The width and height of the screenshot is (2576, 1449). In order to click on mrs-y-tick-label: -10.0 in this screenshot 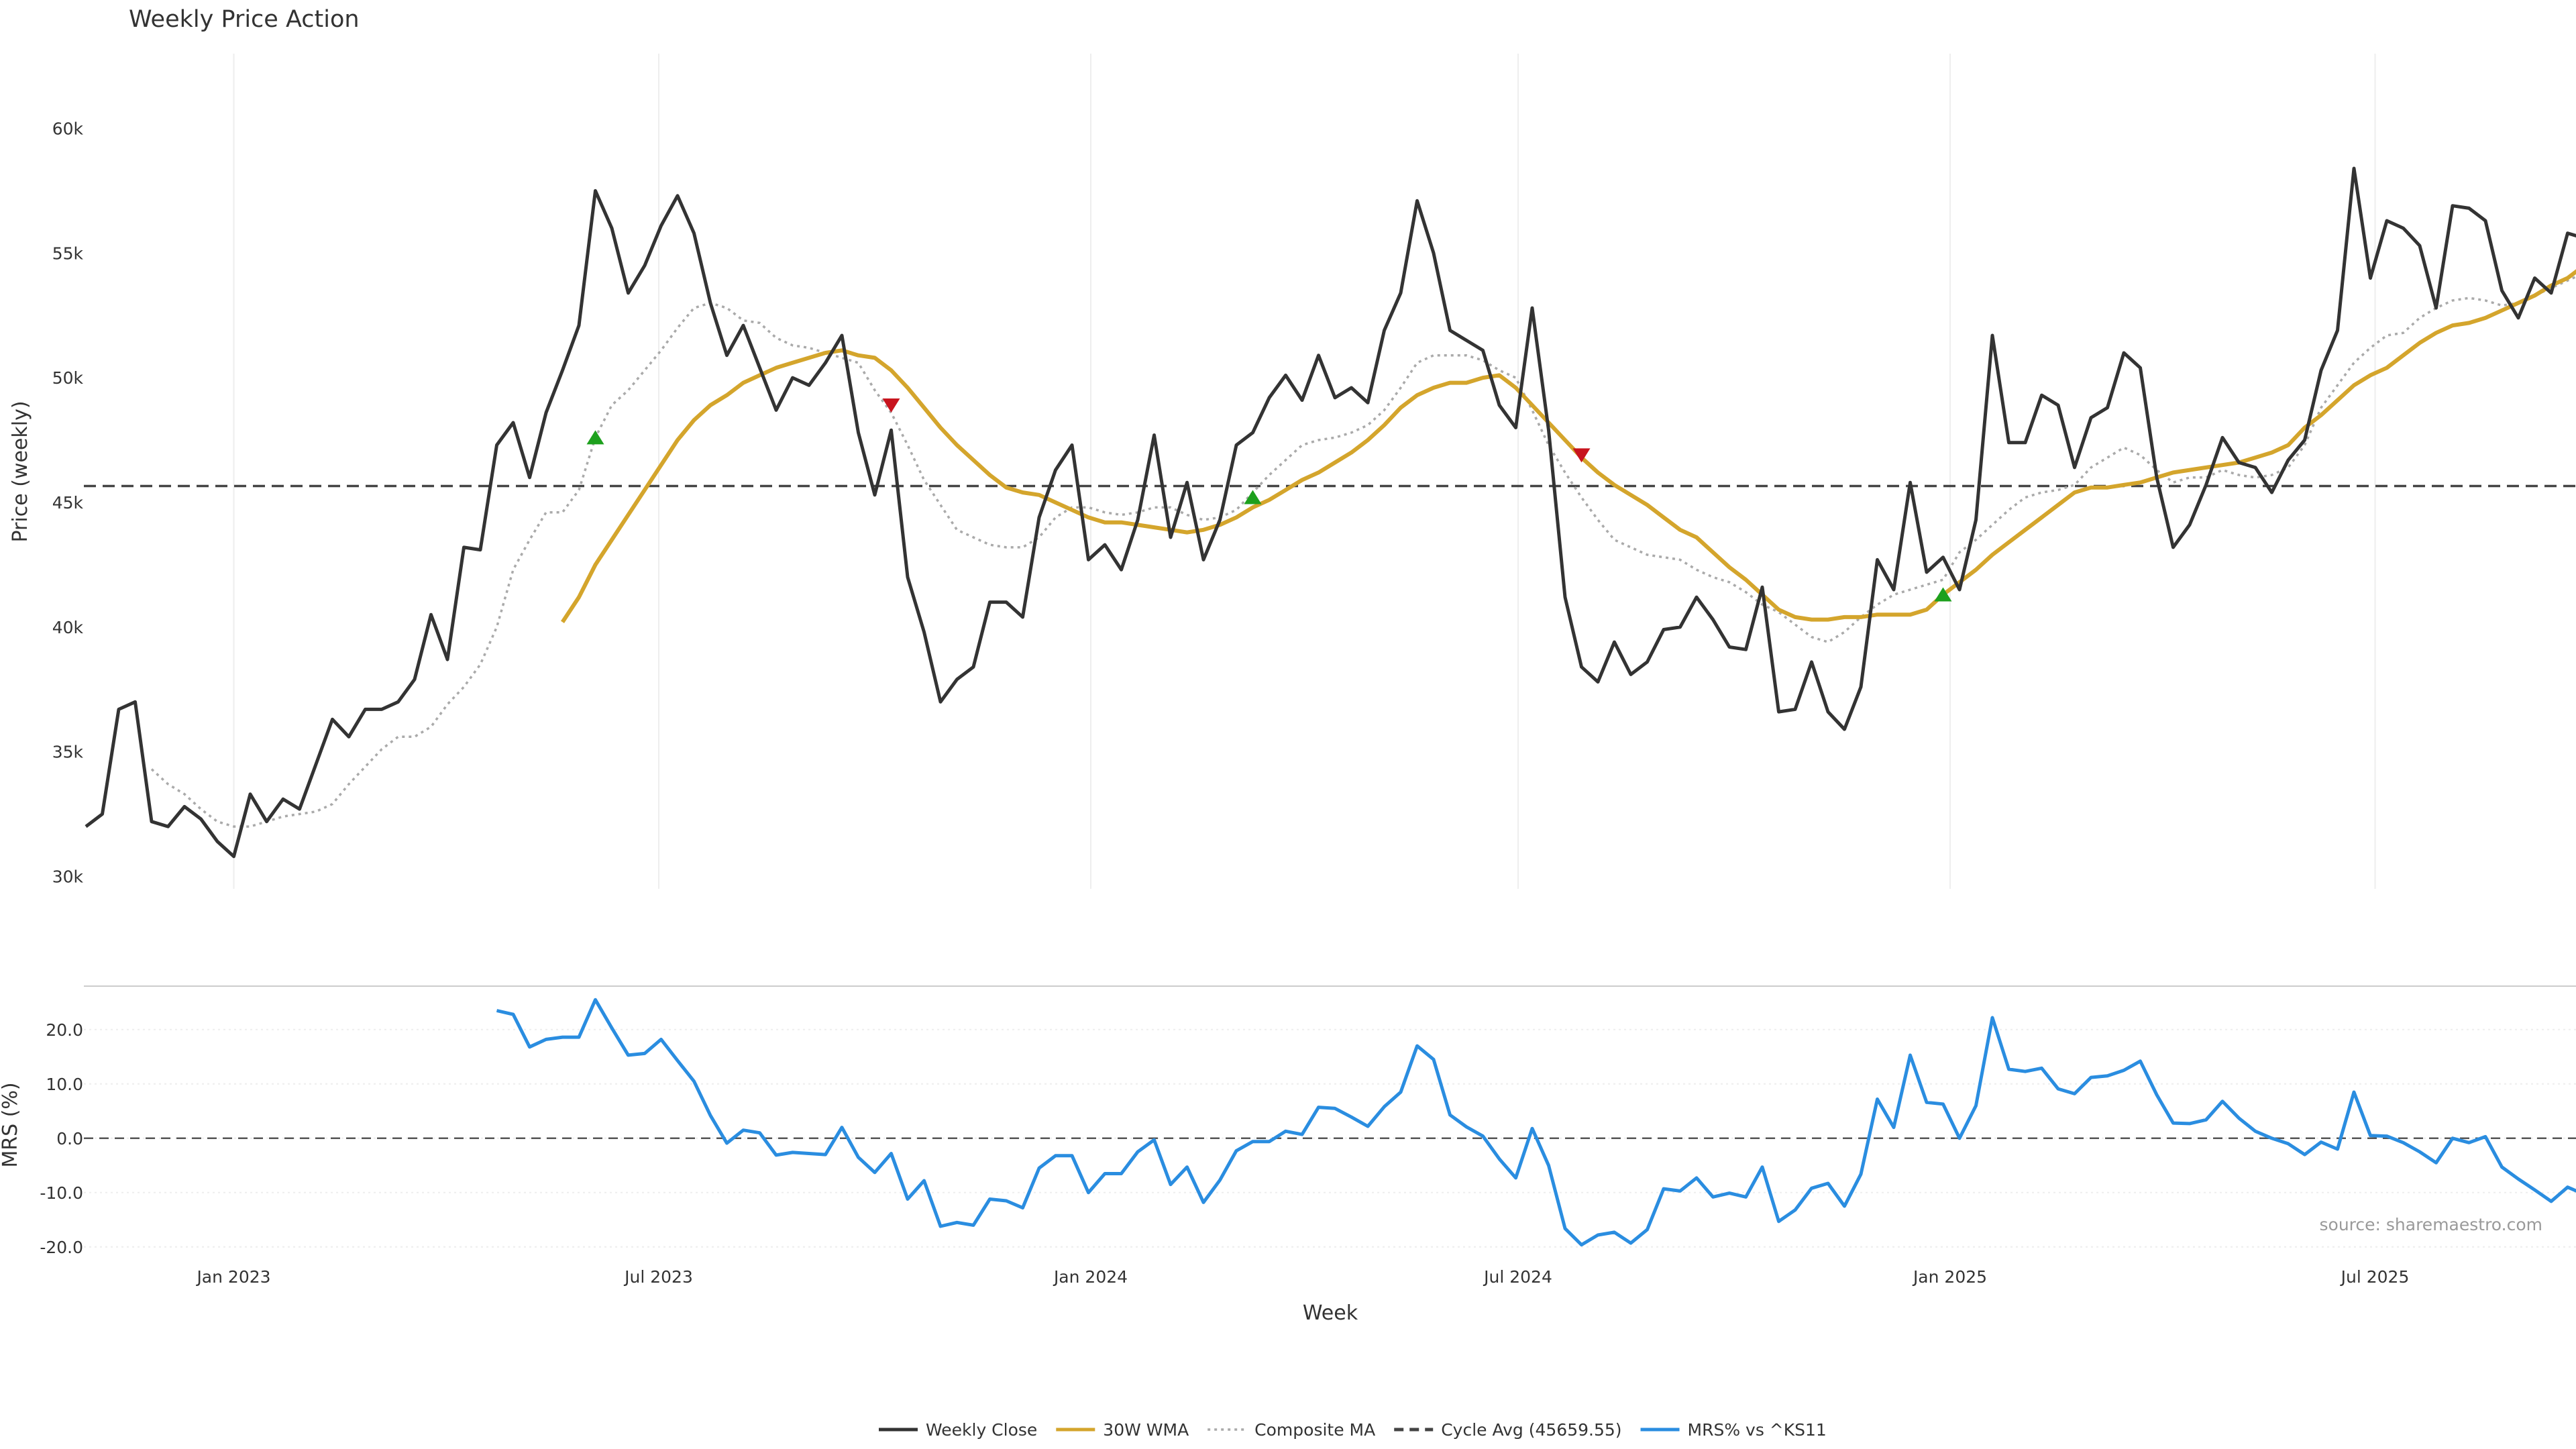, I will do `click(61, 1193)`.